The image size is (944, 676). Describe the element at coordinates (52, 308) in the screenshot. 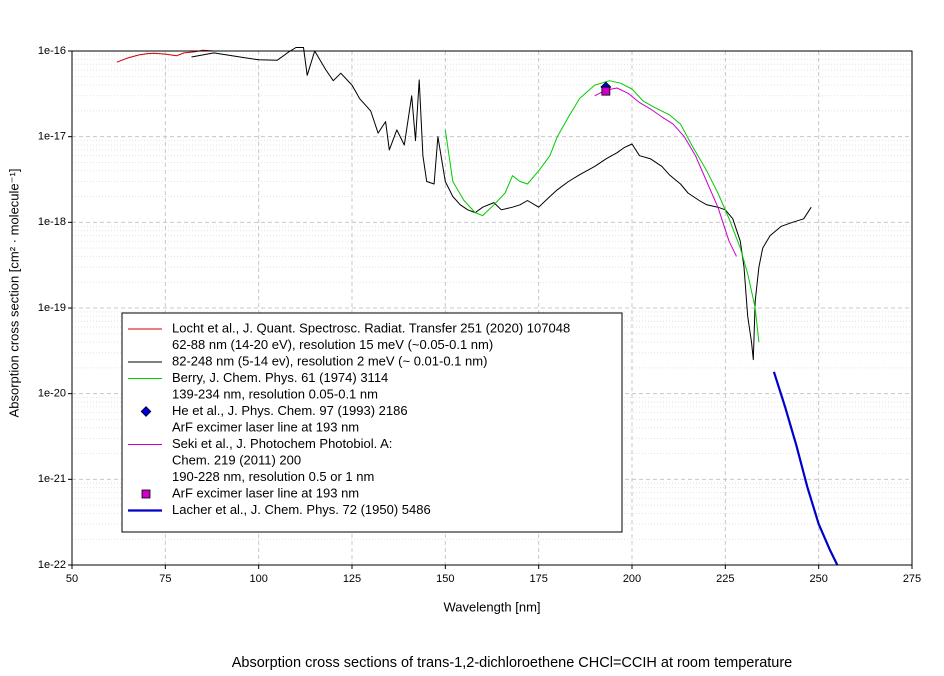

I see `y-tick-label: 1e-19` at that location.